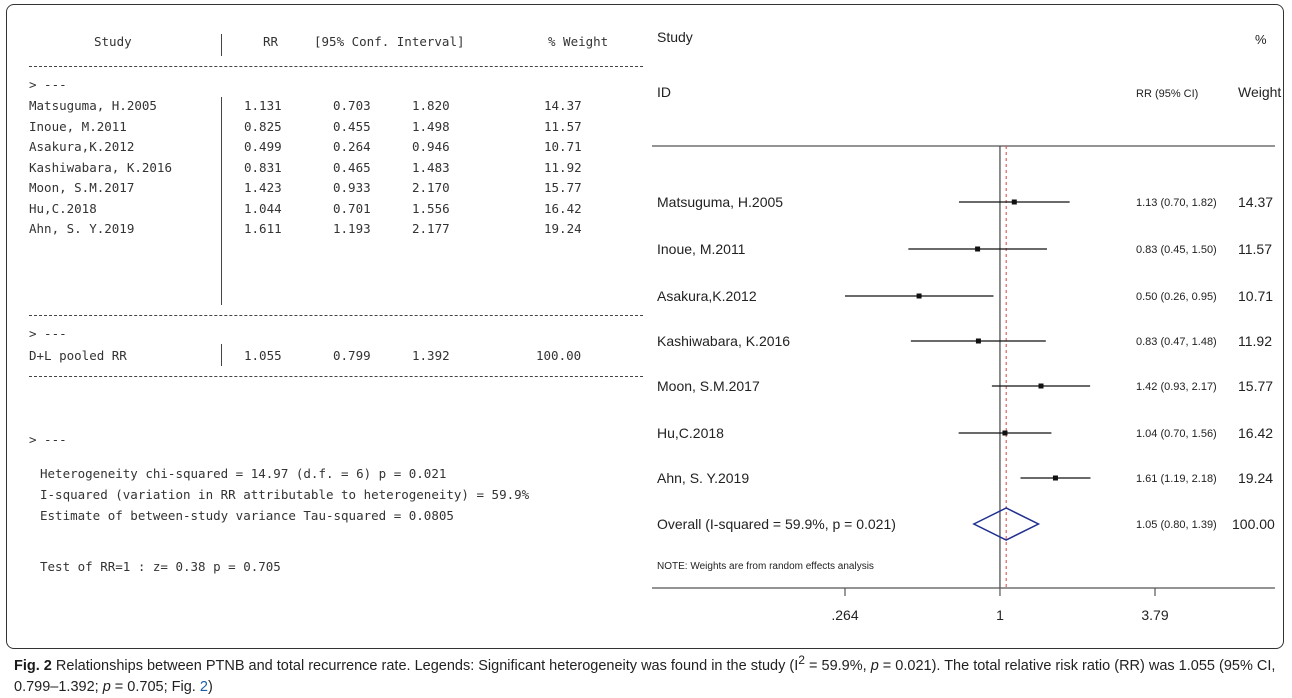 Image resolution: width=1292 pixels, height=698 pixels. Describe the element at coordinates (1006, 524) in the screenshot. I see `overall-diamond` at that location.